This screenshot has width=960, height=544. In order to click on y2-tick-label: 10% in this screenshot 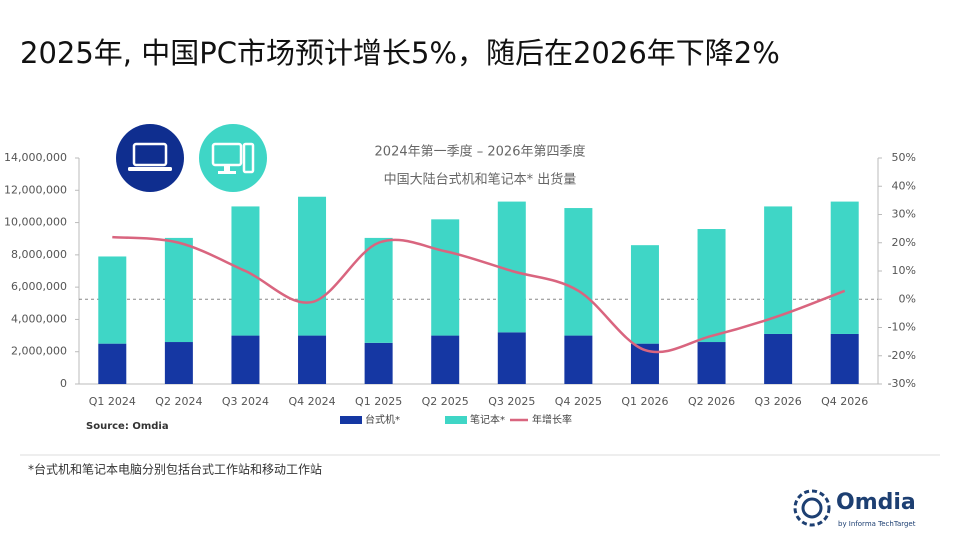, I will do `click(904, 270)`.